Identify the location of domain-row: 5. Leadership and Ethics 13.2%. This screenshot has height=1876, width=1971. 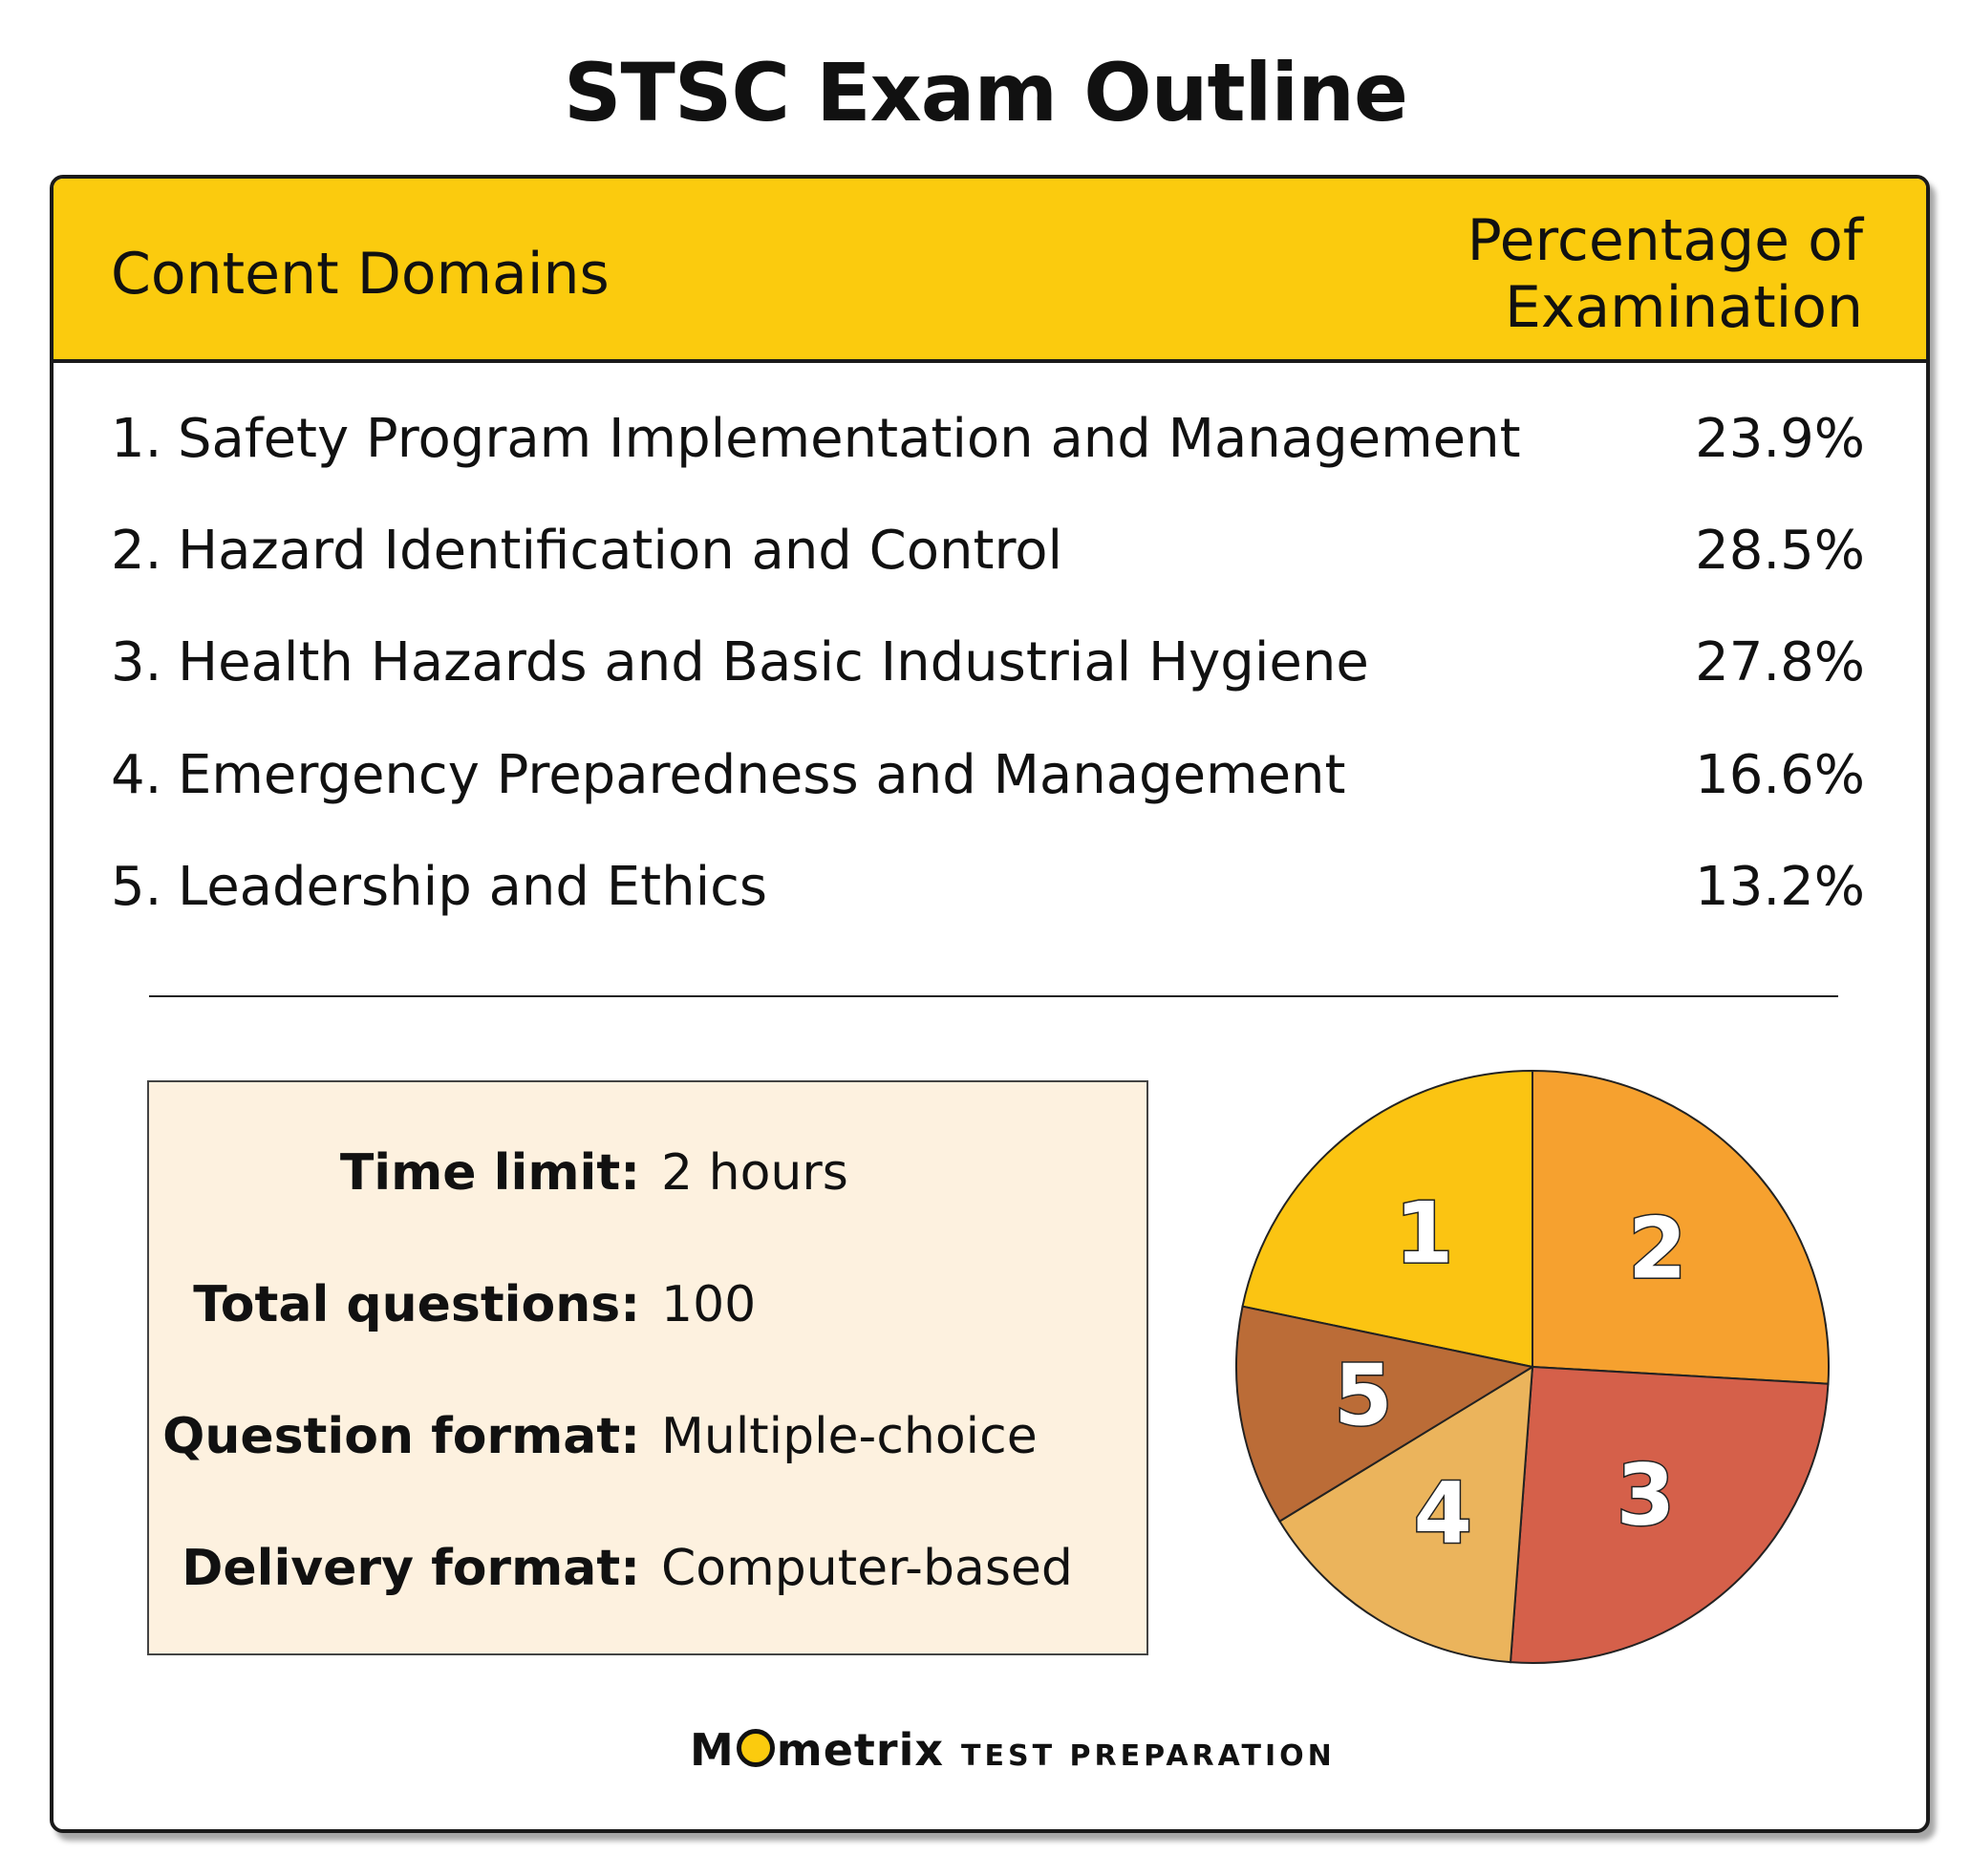
(988, 894).